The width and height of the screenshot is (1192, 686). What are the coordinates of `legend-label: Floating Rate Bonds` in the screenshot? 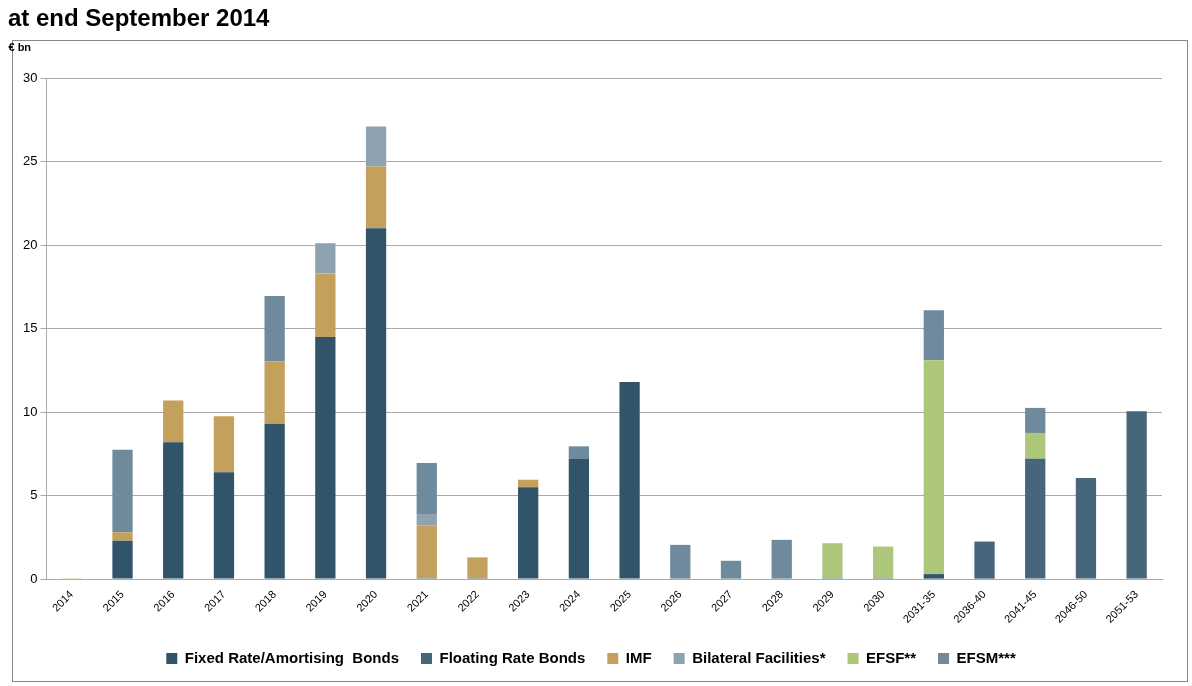 It's located at (512, 657).